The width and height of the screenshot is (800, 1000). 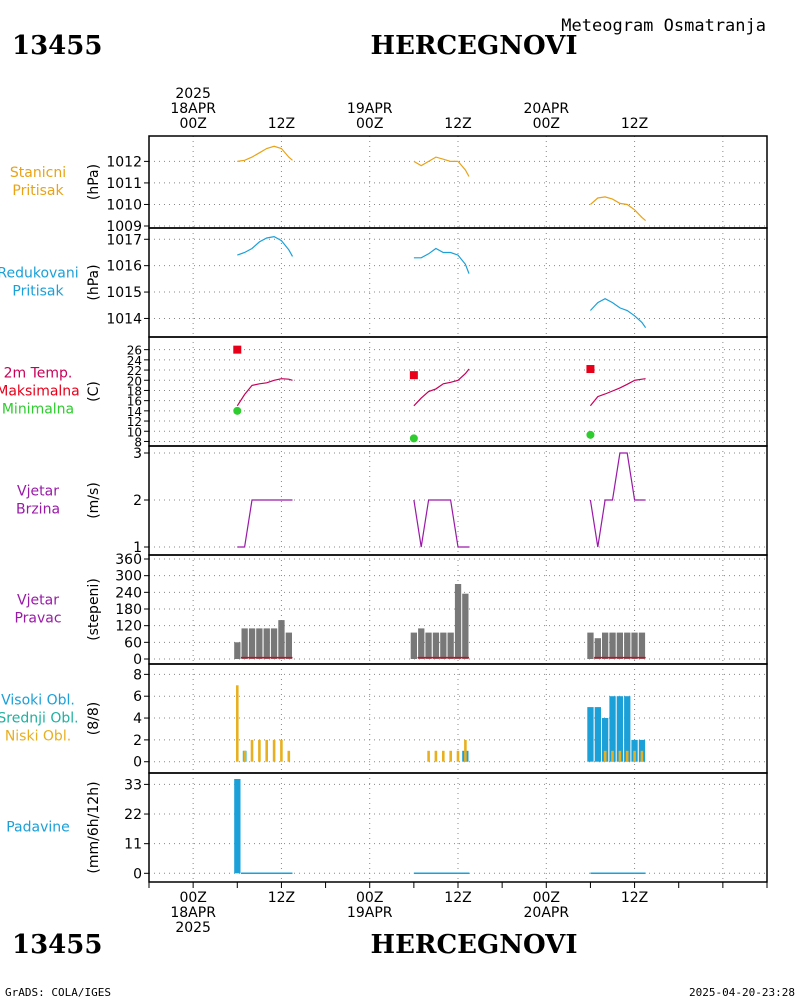 What do you see at coordinates (663, 26) in the screenshot?
I see `chart-subtitle: Meteogram Osmatranja` at bounding box center [663, 26].